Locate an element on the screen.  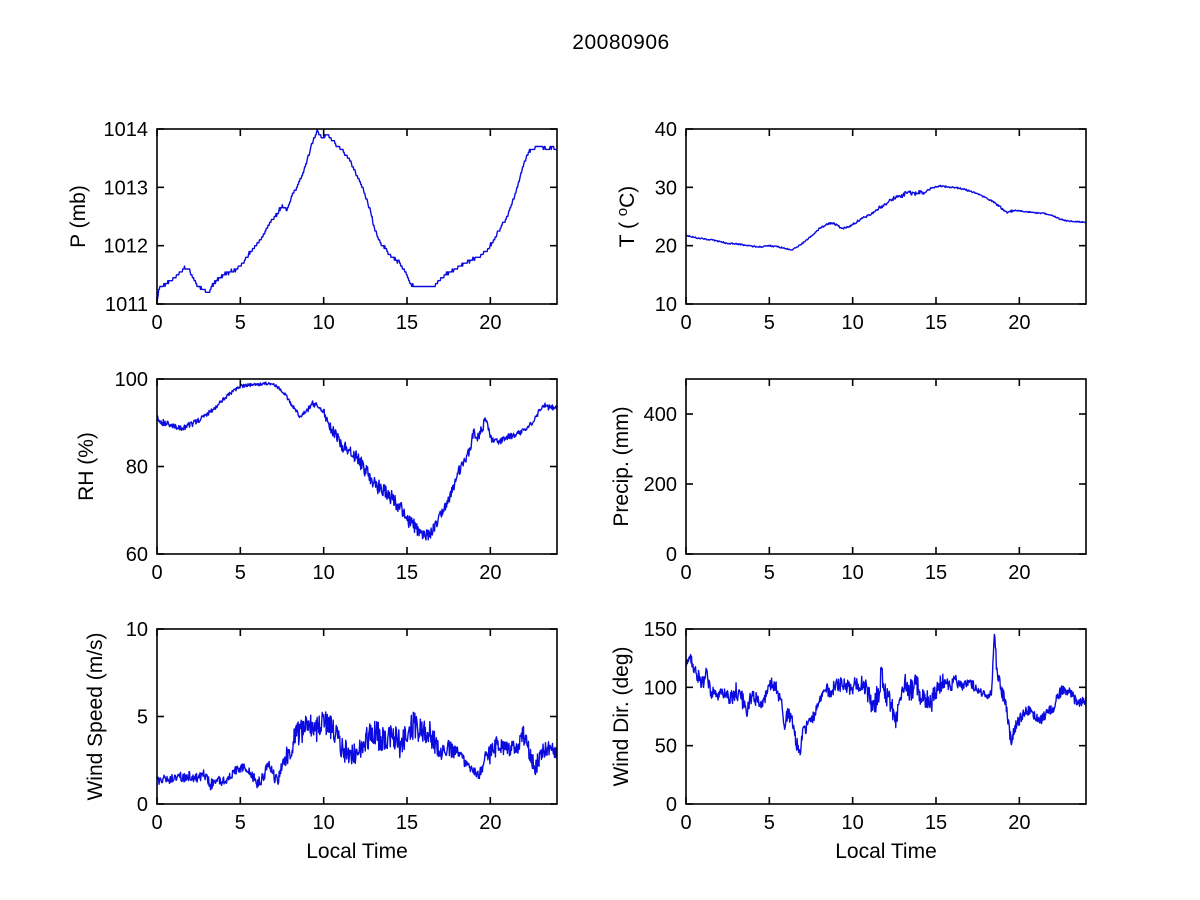
temperature-axes-box is located at coordinates (886, 216).